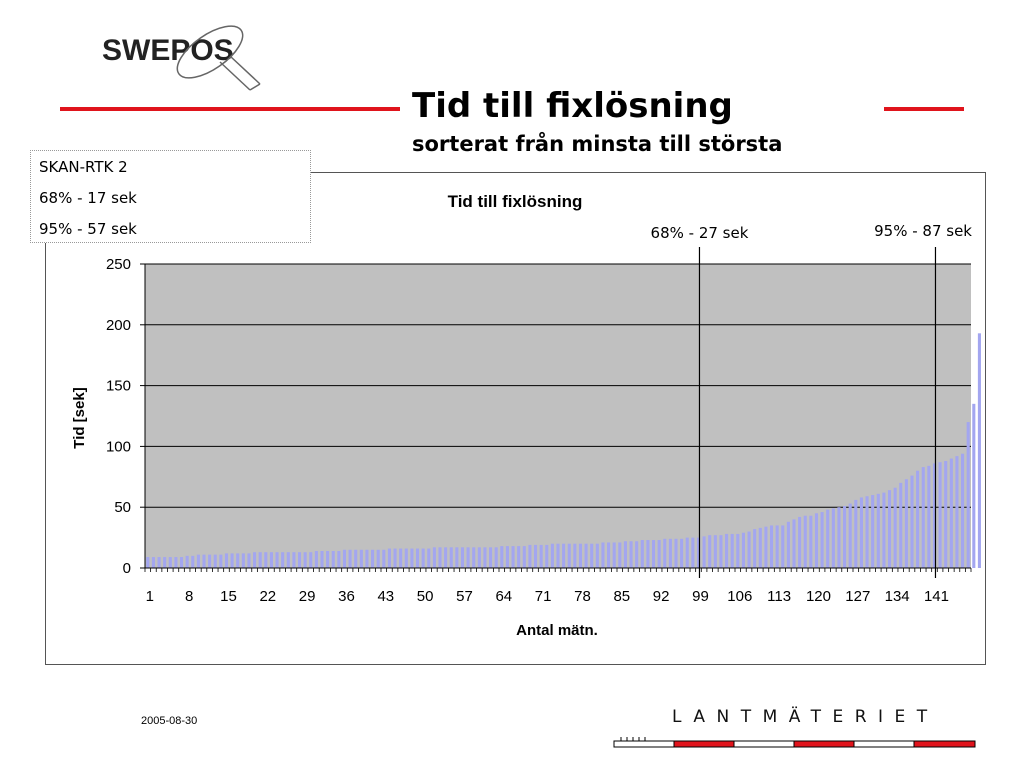 Image resolution: width=1024 pixels, height=768 pixels. I want to click on chart-title: Tid till fixlösning, so click(515, 201).